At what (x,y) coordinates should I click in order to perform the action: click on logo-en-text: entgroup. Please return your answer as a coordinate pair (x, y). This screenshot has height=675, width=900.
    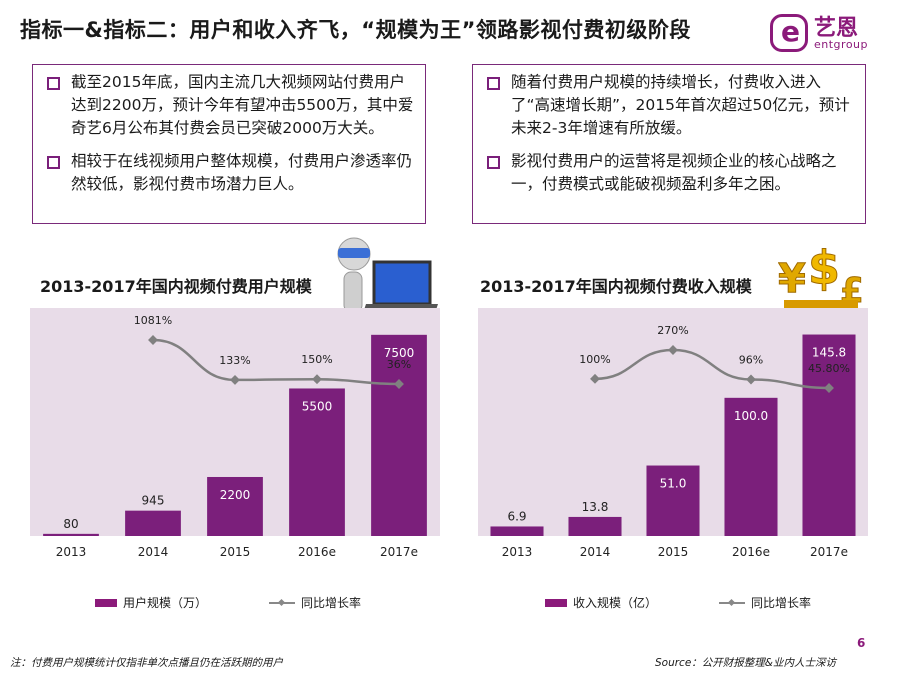
    Looking at the image, I should click on (841, 44).